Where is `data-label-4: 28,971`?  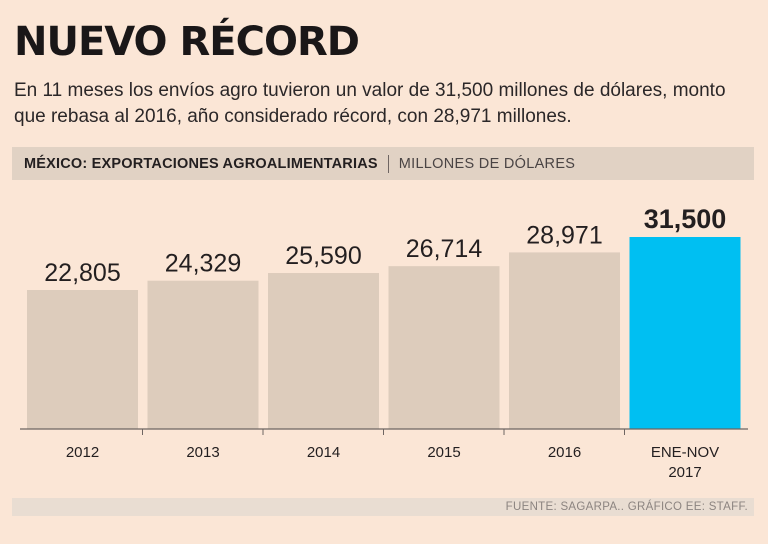
data-label-4: 28,971 is located at coordinates (564, 235).